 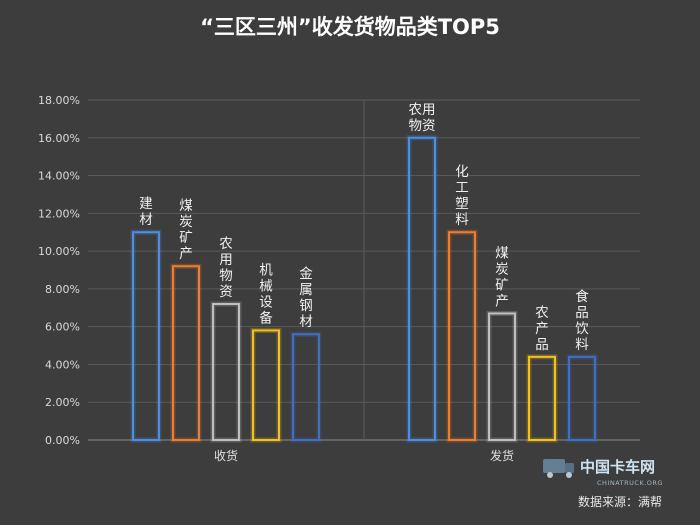 I want to click on watermark-logo: 中国卡车网 CHINATRUCK.ORG, so click(x=603, y=472).